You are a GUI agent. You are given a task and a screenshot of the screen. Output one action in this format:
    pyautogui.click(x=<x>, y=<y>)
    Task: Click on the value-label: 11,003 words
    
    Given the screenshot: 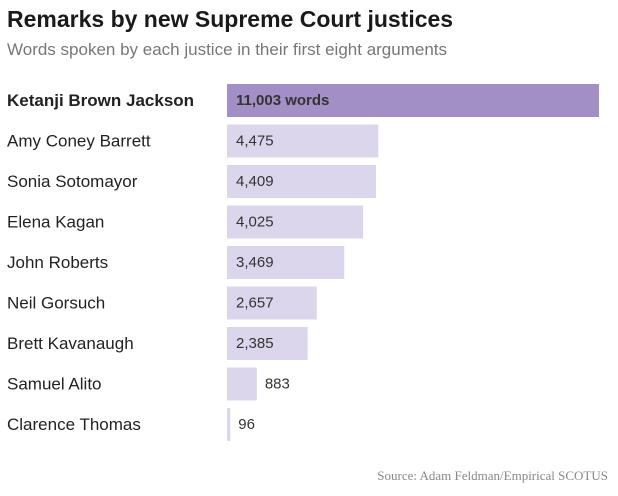 What is the action you would take?
    pyautogui.click(x=282, y=100)
    